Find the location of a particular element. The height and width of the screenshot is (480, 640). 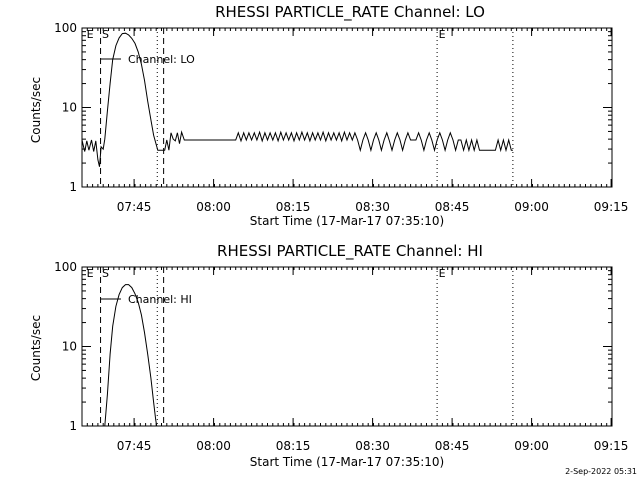

footer-timestamp: 2-Sep-2022 05:31 is located at coordinates (601, 471).